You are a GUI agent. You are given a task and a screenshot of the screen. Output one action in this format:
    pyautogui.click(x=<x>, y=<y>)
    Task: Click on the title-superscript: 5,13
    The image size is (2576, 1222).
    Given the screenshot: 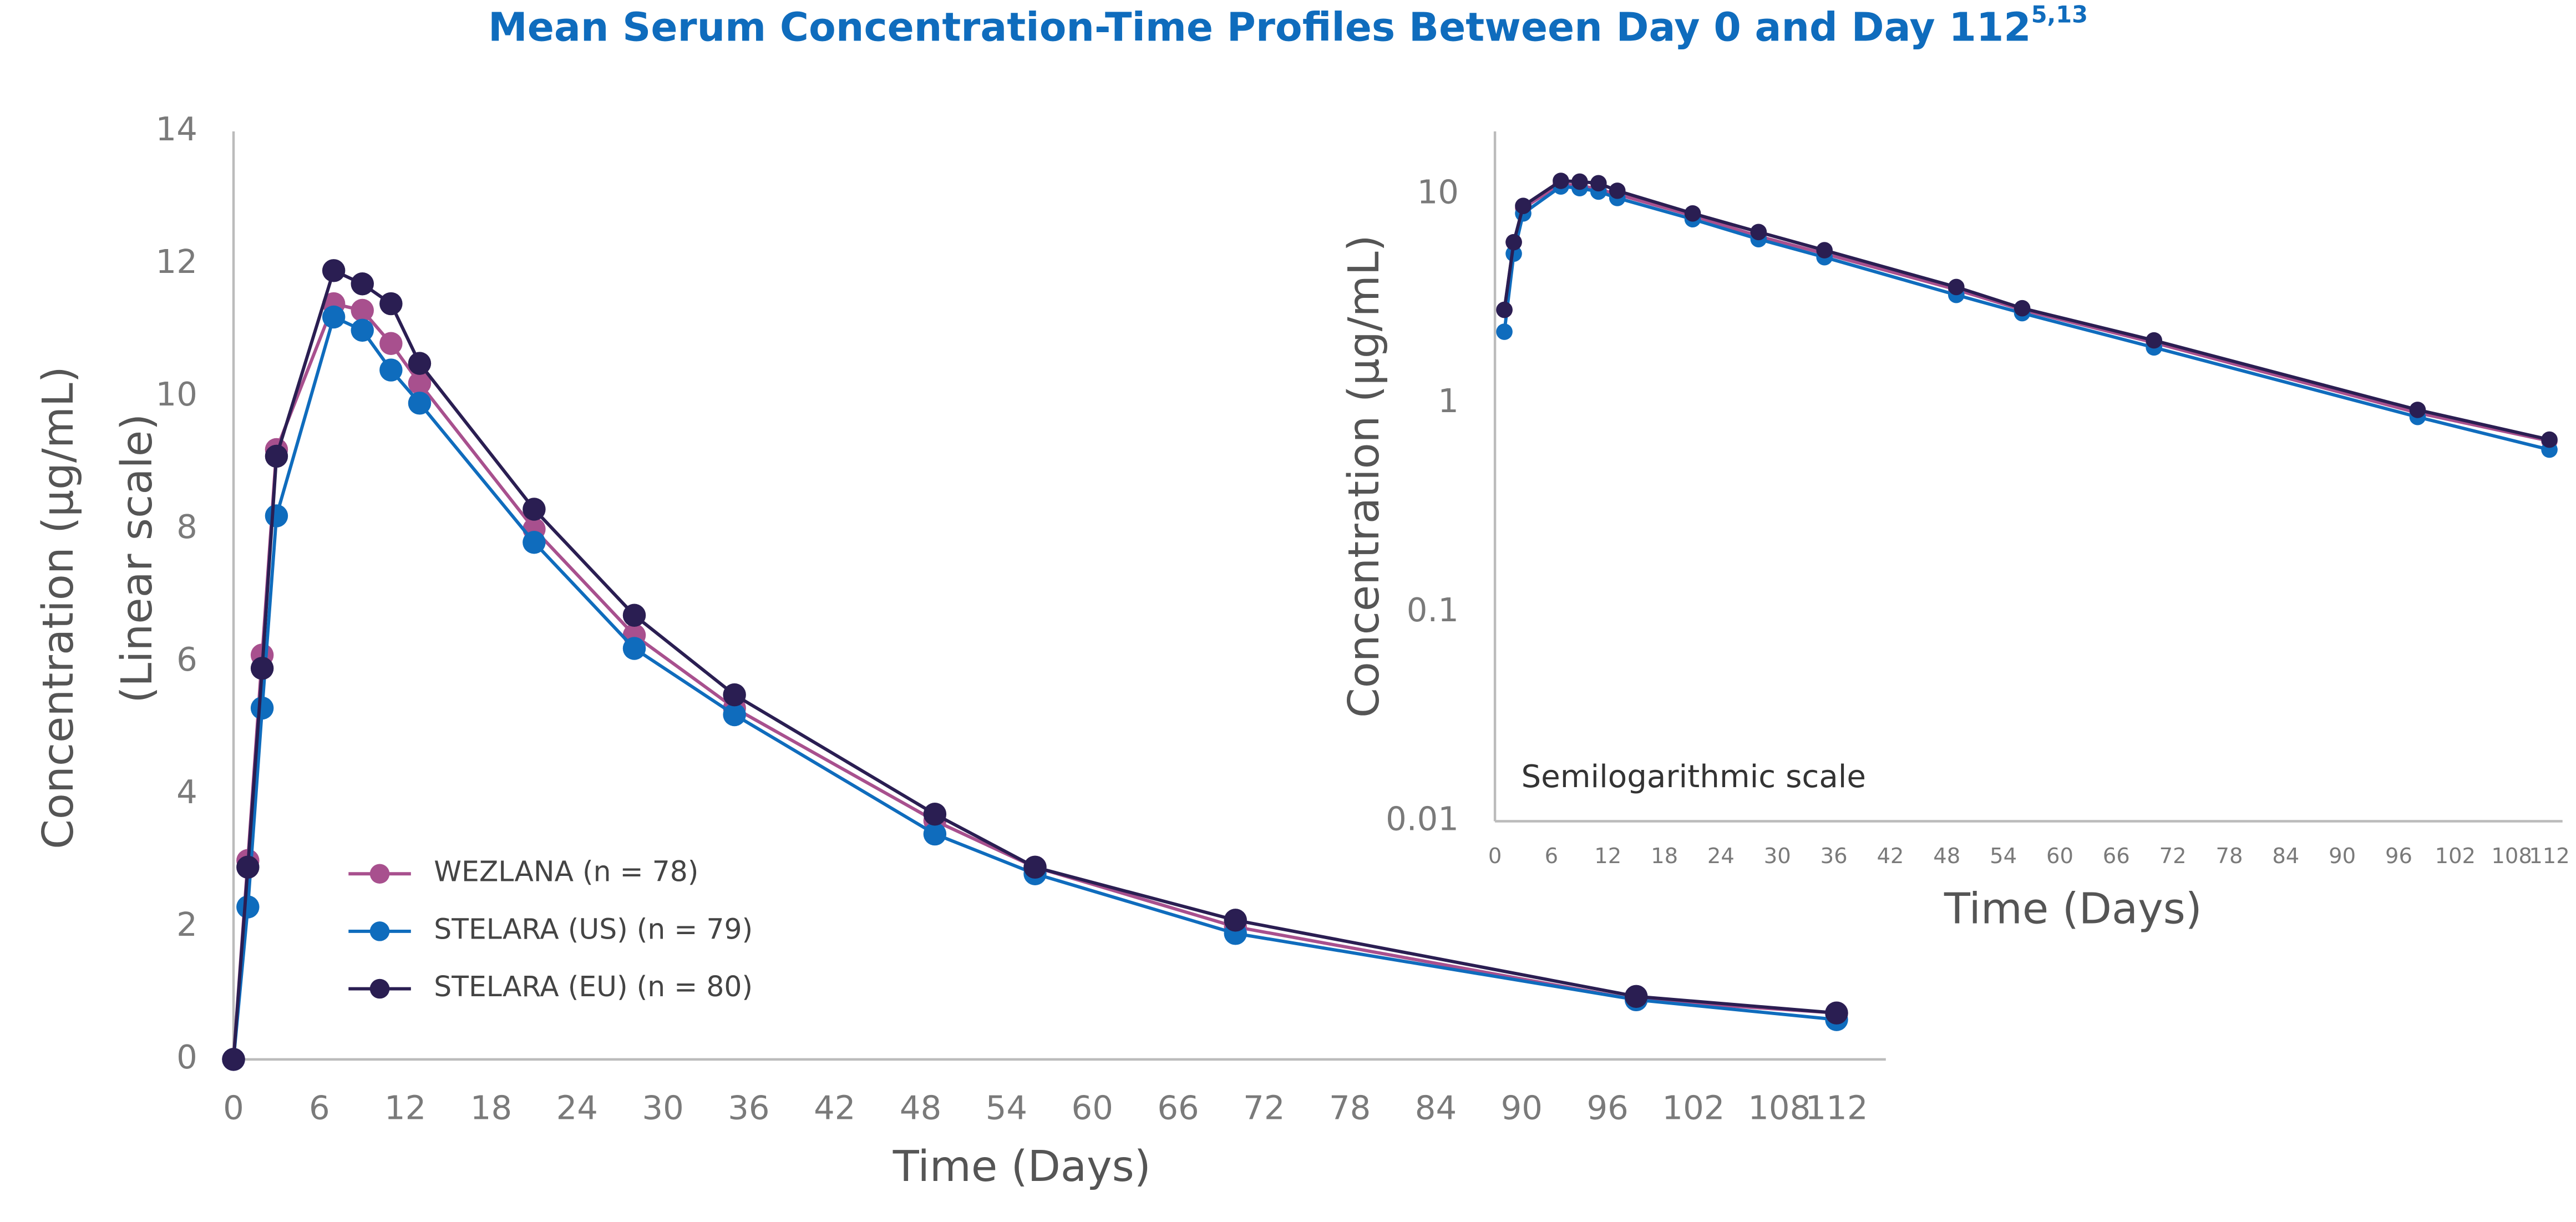 What is the action you would take?
    pyautogui.click(x=2059, y=15)
    